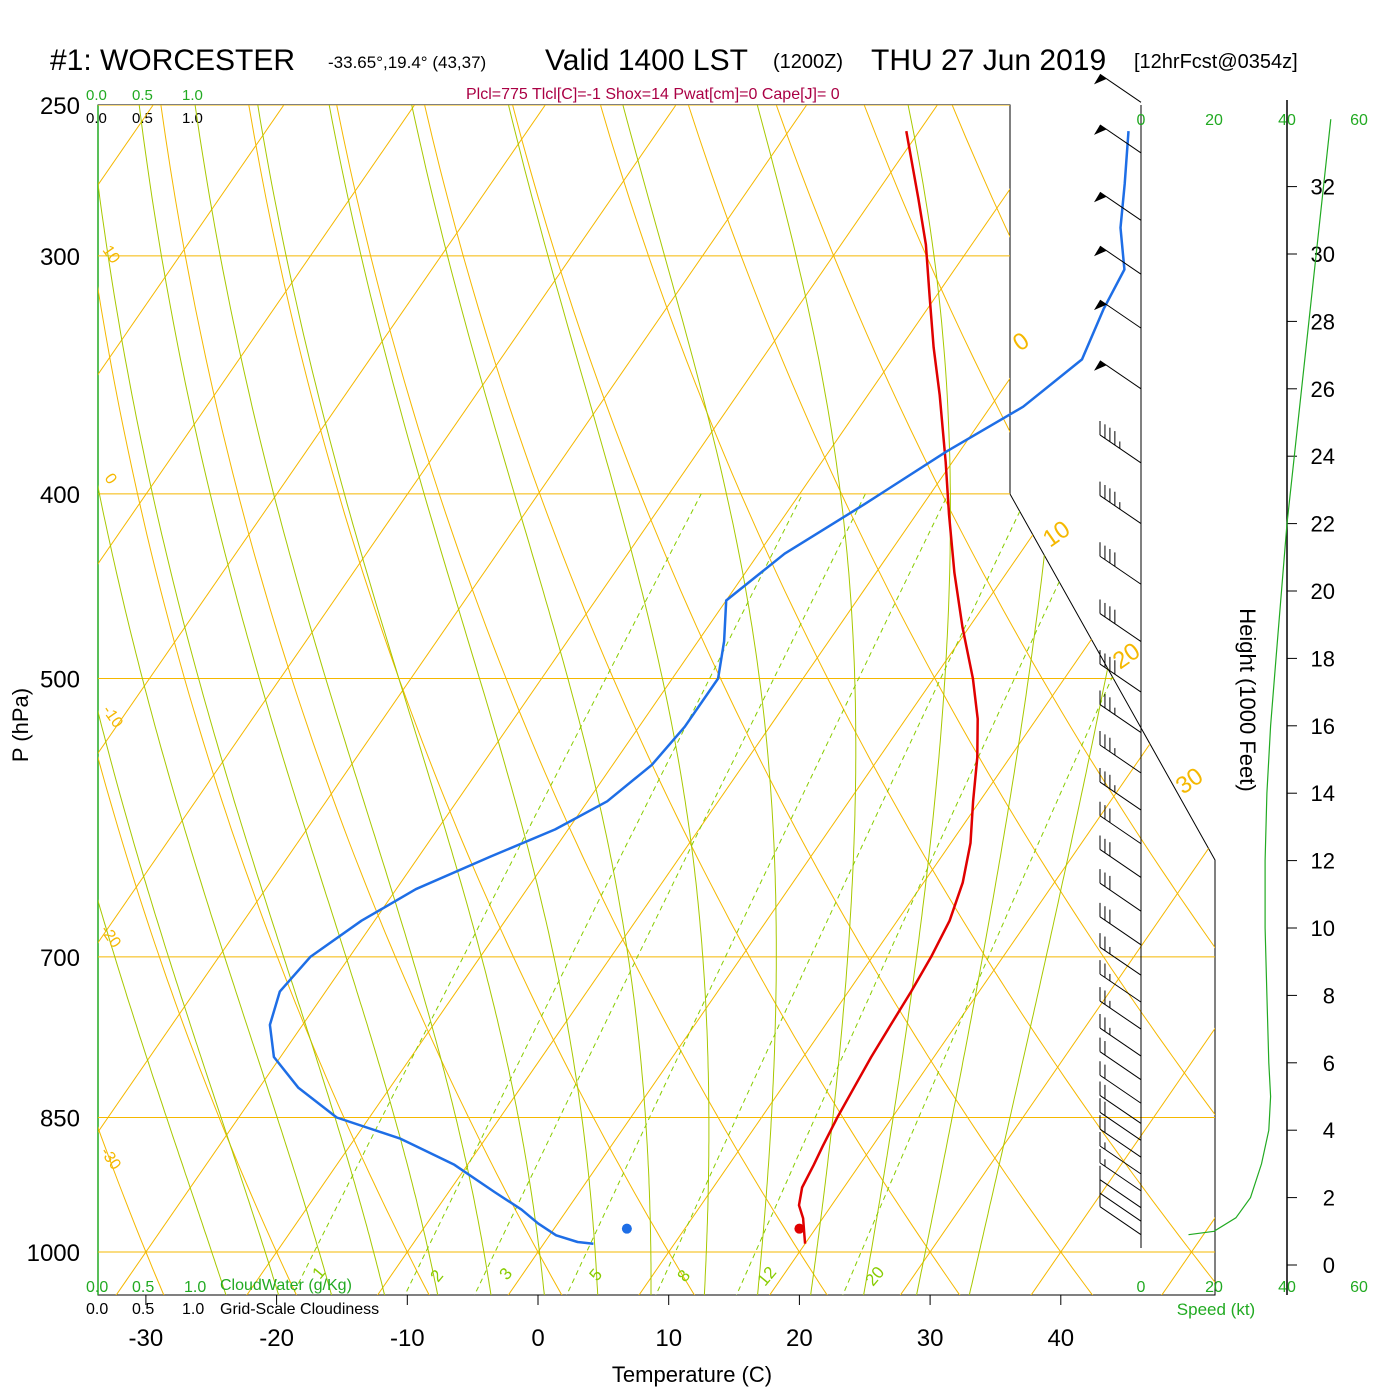 The image size is (1400, 1400). What do you see at coordinates (1329, 1265) in the screenshot?
I see `height-tick-0: 0` at bounding box center [1329, 1265].